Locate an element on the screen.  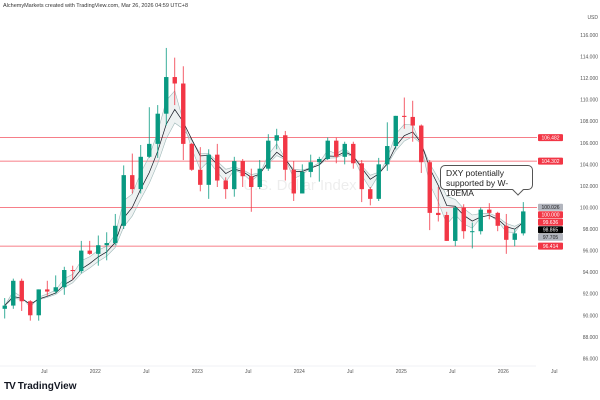
price-badge-value: 97.705 is located at coordinates (551, 238).